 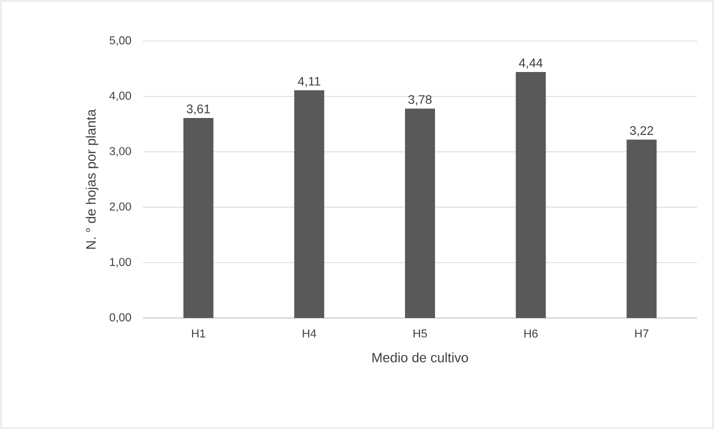 I want to click on y-tick-label: 2,00, so click(x=121, y=207).